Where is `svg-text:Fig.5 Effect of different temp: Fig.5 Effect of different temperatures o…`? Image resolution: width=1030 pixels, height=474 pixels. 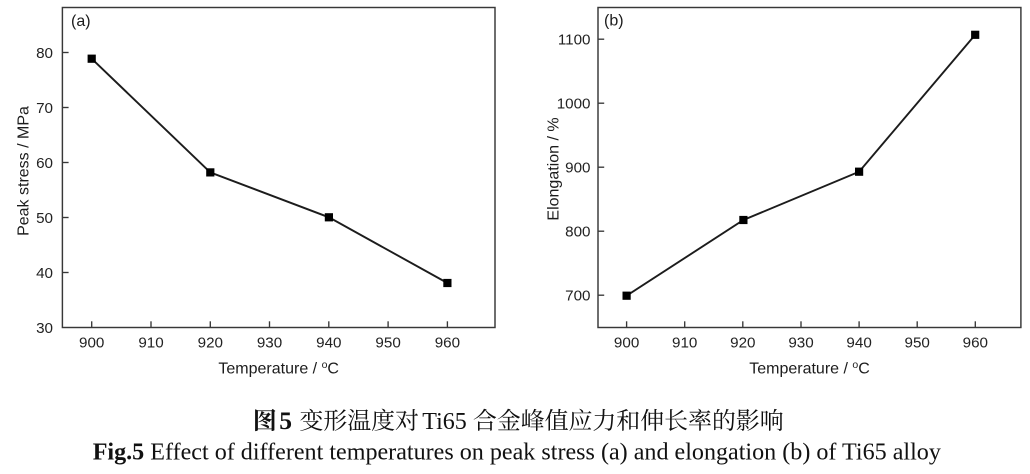
svg-text:Fig.5 Effect of different temp: Fig.5 Effect of different temperatures o… is located at coordinates (517, 453).